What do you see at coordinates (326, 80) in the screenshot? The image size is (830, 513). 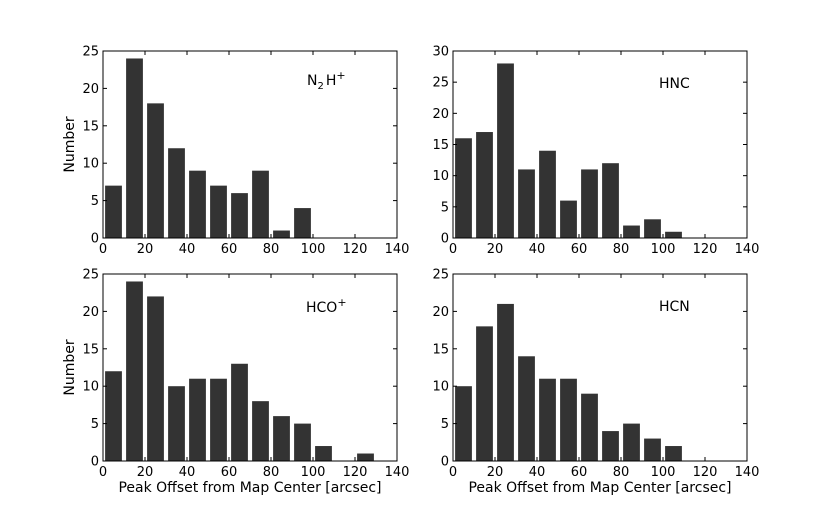 I see `panel-label: N2 H+` at bounding box center [326, 80].